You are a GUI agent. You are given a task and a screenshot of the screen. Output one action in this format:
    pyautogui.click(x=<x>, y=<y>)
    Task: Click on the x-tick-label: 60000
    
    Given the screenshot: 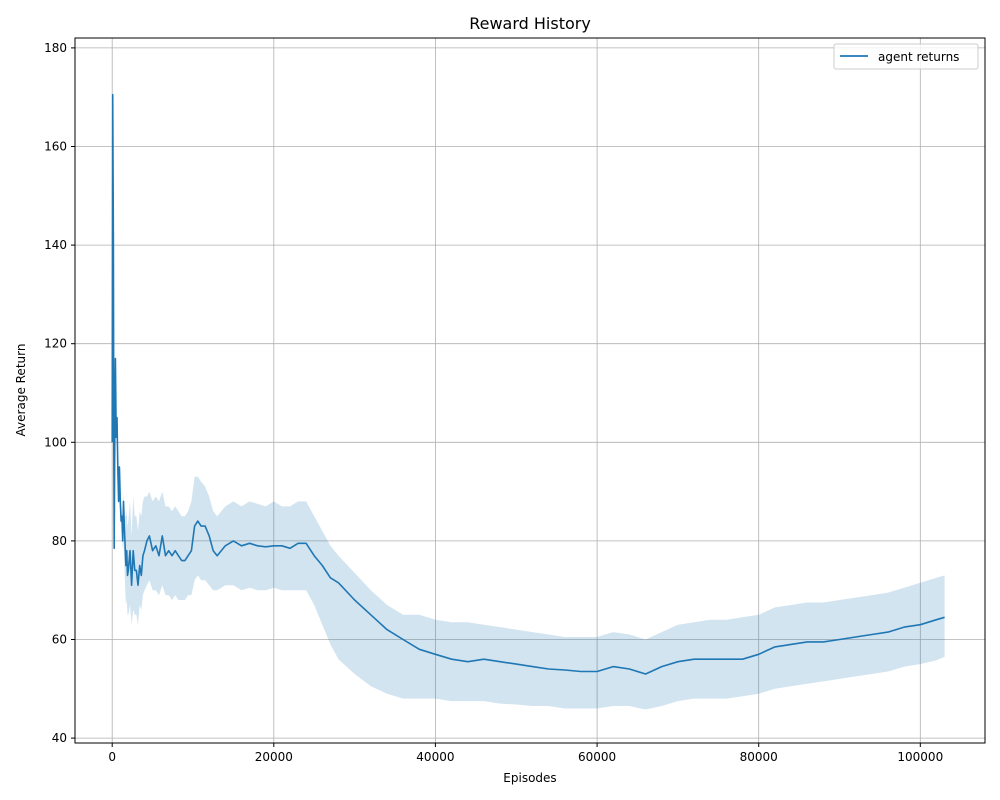 What is the action you would take?
    pyautogui.click(x=597, y=757)
    